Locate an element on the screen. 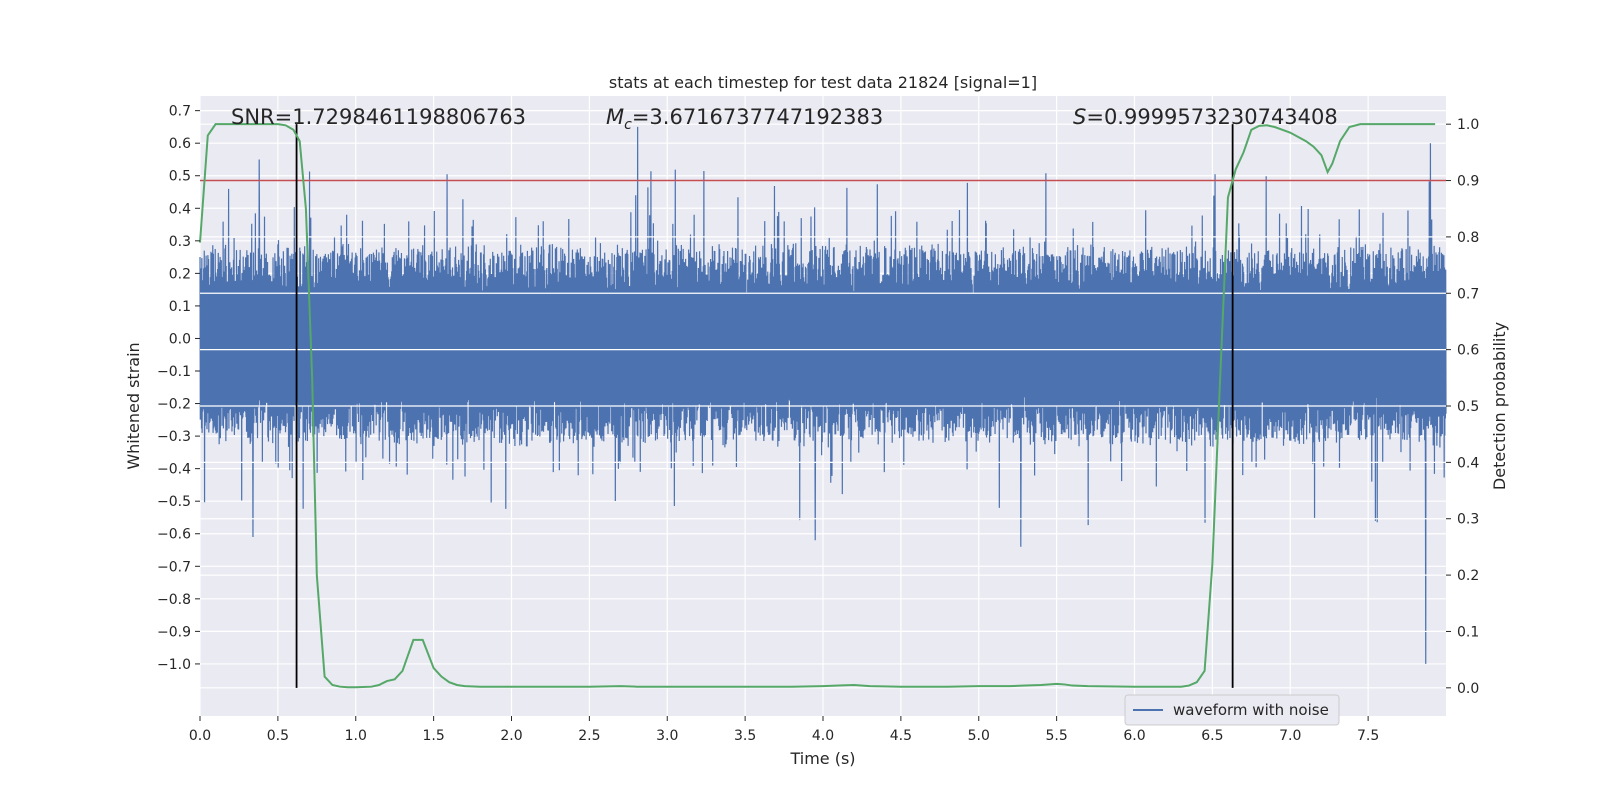 This screenshot has height=804, width=1600. score-annotation: S=0.9999573230743408 is located at coordinates (1205, 117).